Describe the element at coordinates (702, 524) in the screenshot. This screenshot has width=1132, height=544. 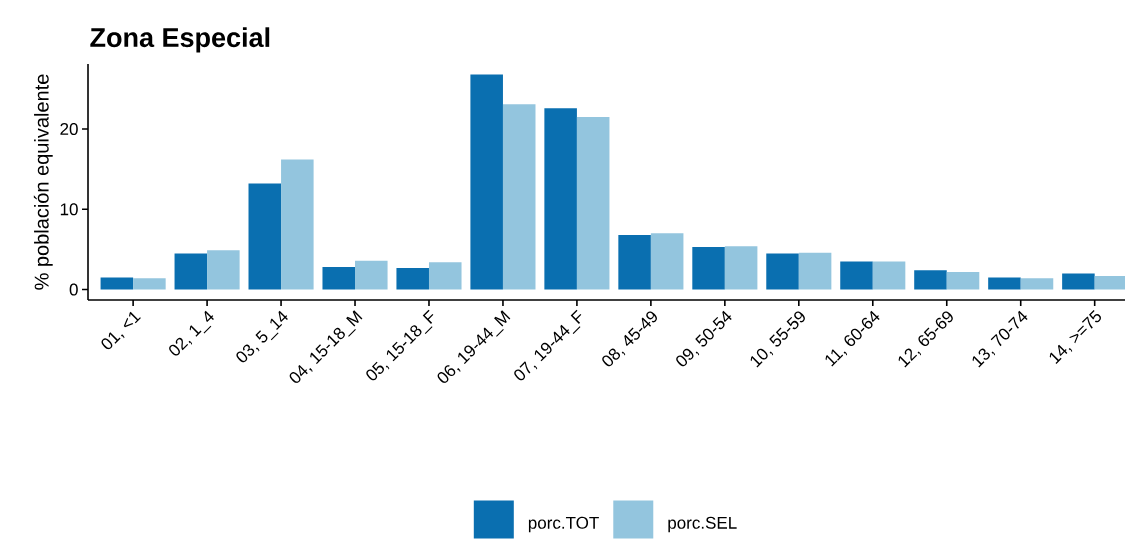
I see `legend-label: porc.SEL` at that location.